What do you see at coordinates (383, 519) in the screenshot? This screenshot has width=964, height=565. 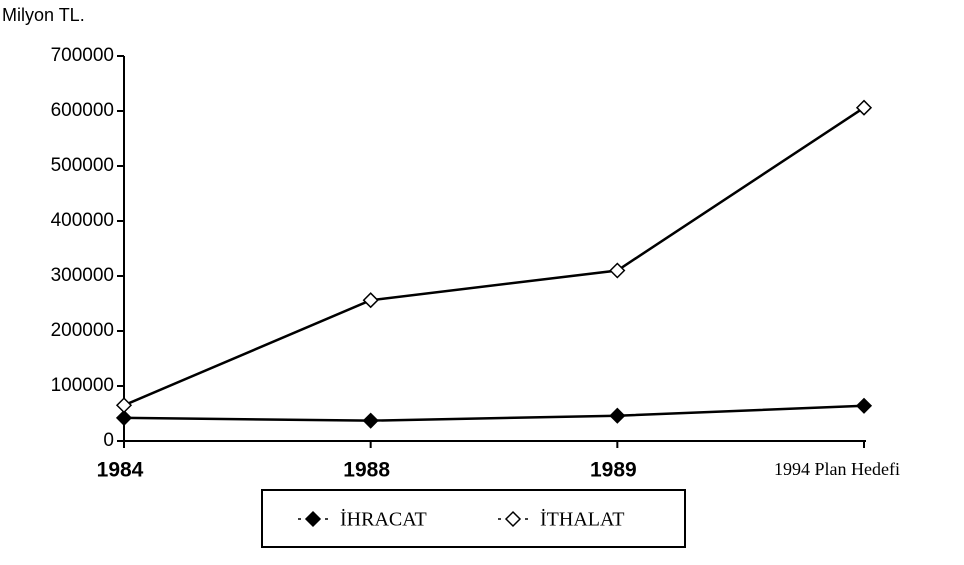 I see `legend-label: İHRACAT` at bounding box center [383, 519].